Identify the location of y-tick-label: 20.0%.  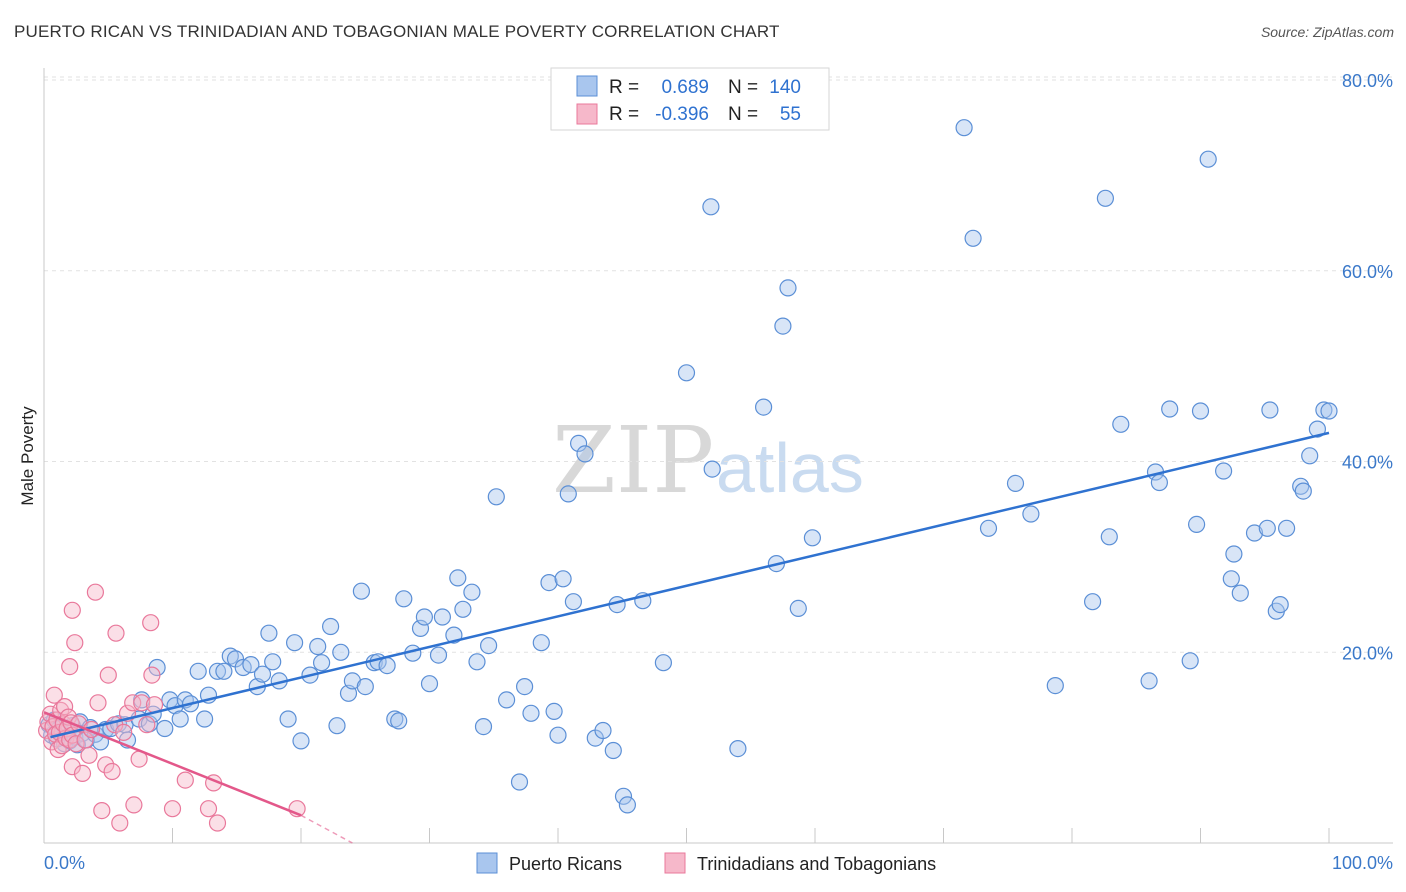
(1367, 653).